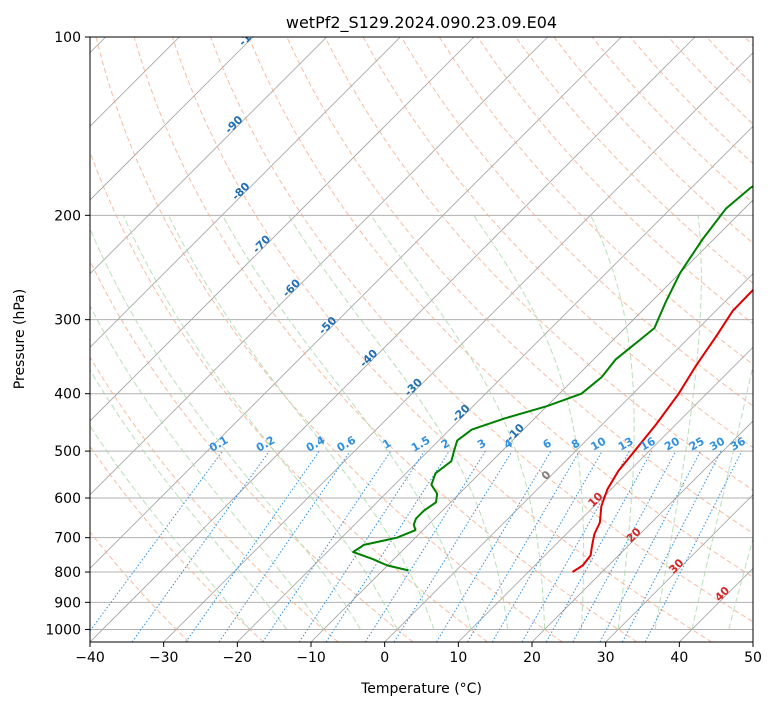 The height and width of the screenshot is (708, 775). I want to click on dry-adiabat-label: 30, so click(676, 566).